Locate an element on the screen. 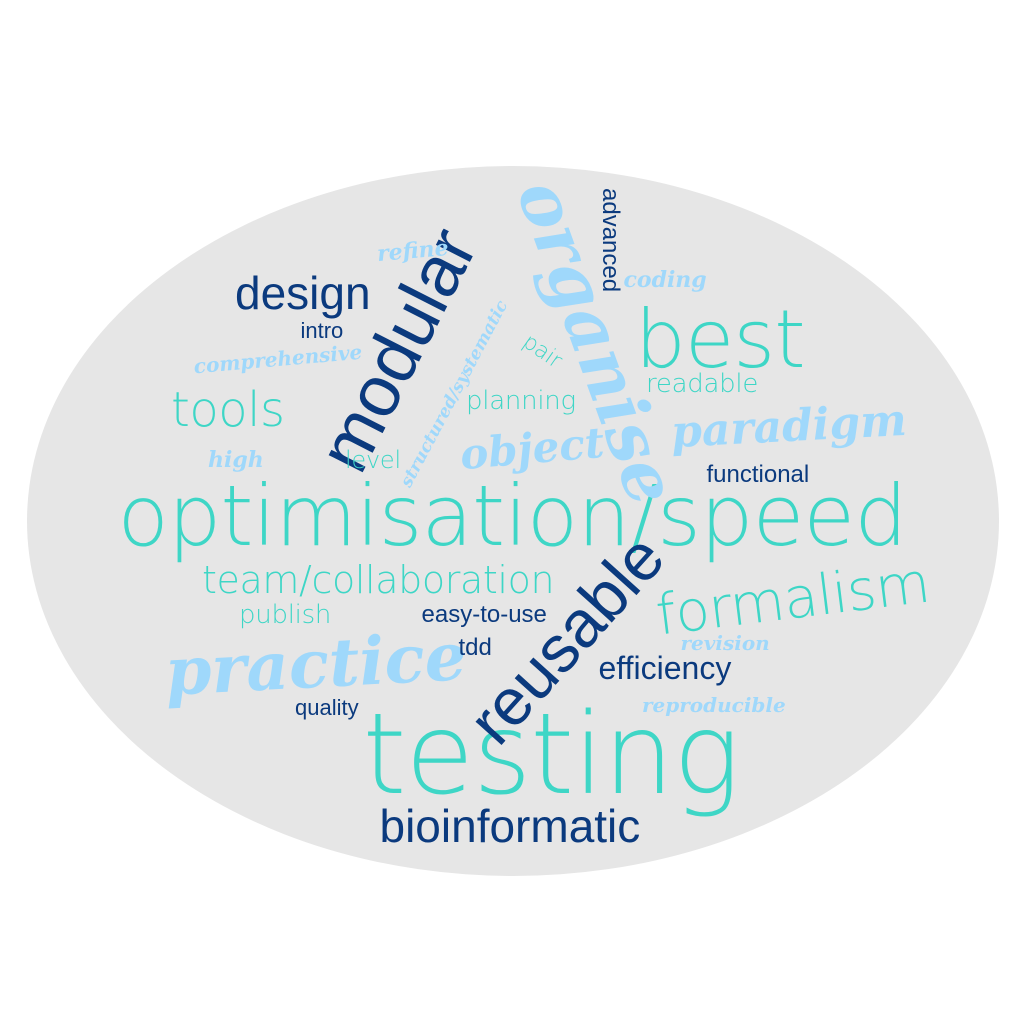 The height and width of the screenshot is (1024, 1024). word-design: design is located at coordinates (303, 293).